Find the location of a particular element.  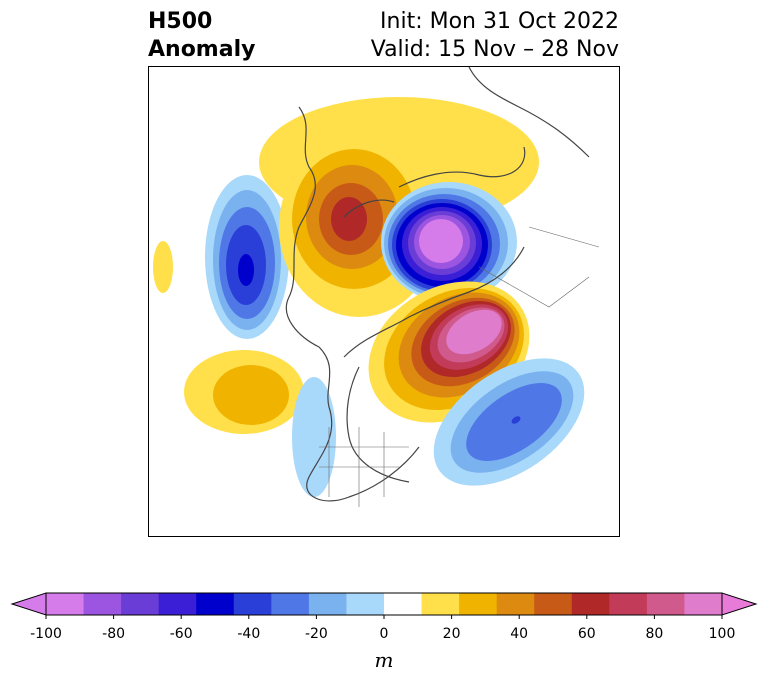

init-date: Init: Mon 31 Oct 2022 is located at coordinates (499, 21).